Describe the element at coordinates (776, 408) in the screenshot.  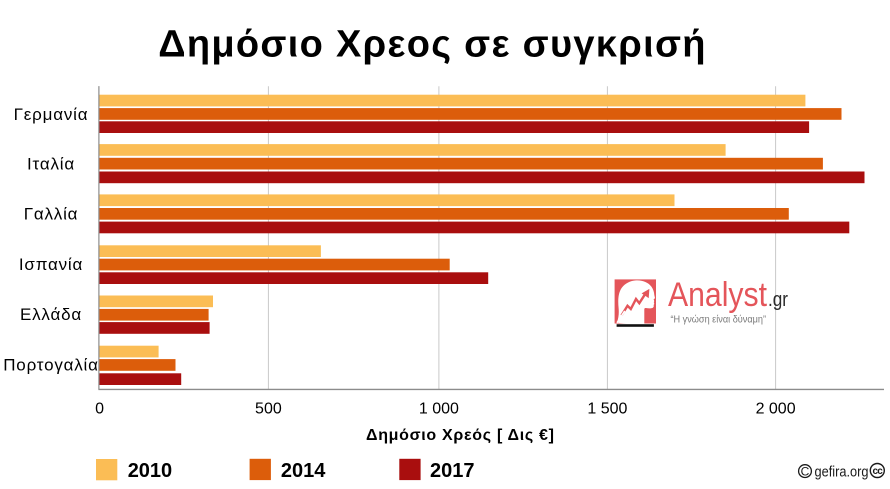
I see `svg-text: 2 000` at that location.